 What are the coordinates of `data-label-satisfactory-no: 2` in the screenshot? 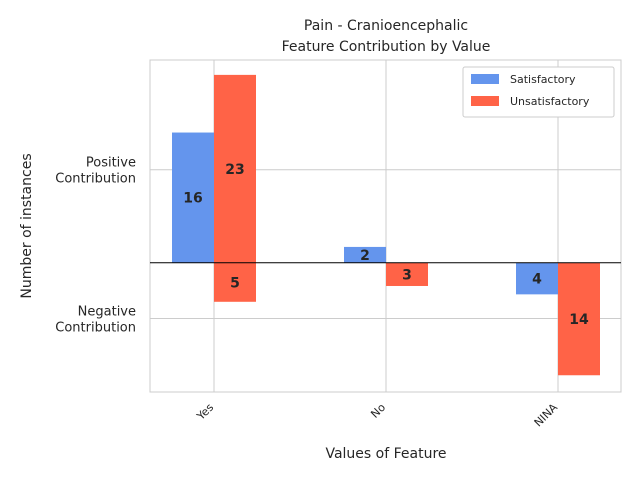 It's located at (365, 256).